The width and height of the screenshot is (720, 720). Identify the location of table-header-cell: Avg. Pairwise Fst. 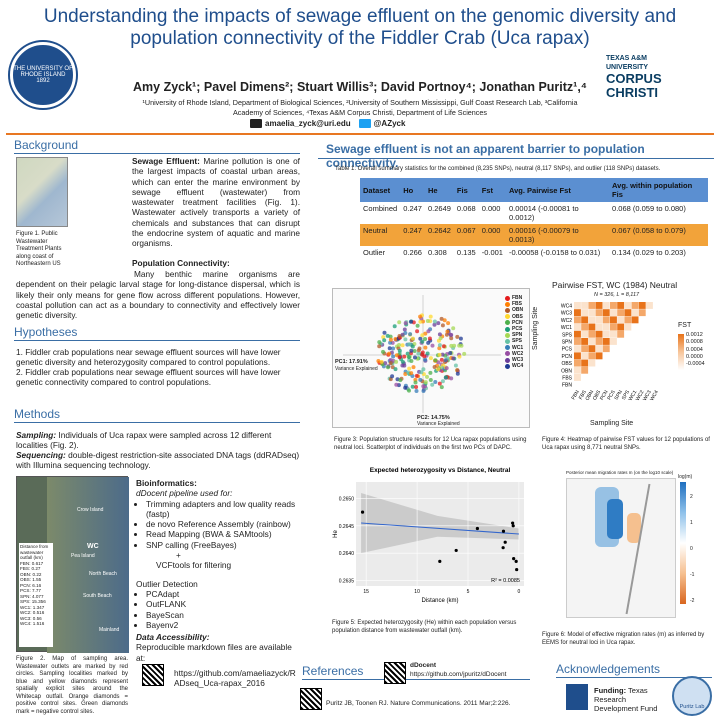
(557, 190).